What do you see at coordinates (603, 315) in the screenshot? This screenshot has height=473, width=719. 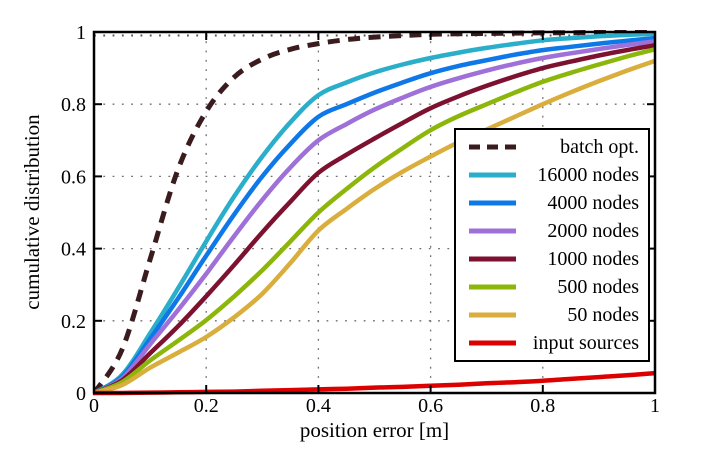 I see `legend-label: 50 nodes` at bounding box center [603, 315].